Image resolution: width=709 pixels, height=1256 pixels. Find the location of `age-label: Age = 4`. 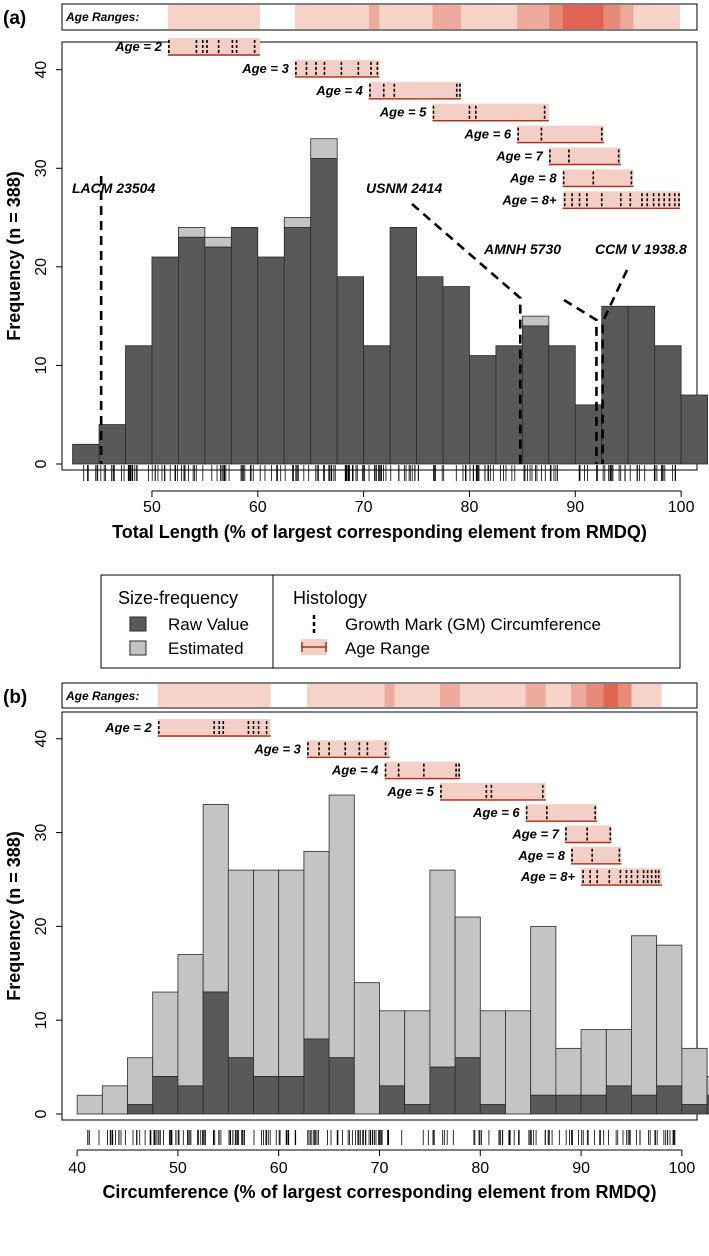

age-label: Age = 4 is located at coordinates (355, 770).